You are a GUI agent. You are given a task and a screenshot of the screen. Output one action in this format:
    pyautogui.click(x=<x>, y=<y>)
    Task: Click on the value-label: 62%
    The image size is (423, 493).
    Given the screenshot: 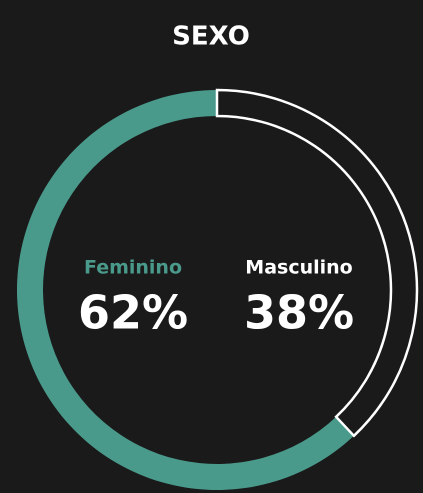 What is the action you would take?
    pyautogui.click(x=133, y=313)
    